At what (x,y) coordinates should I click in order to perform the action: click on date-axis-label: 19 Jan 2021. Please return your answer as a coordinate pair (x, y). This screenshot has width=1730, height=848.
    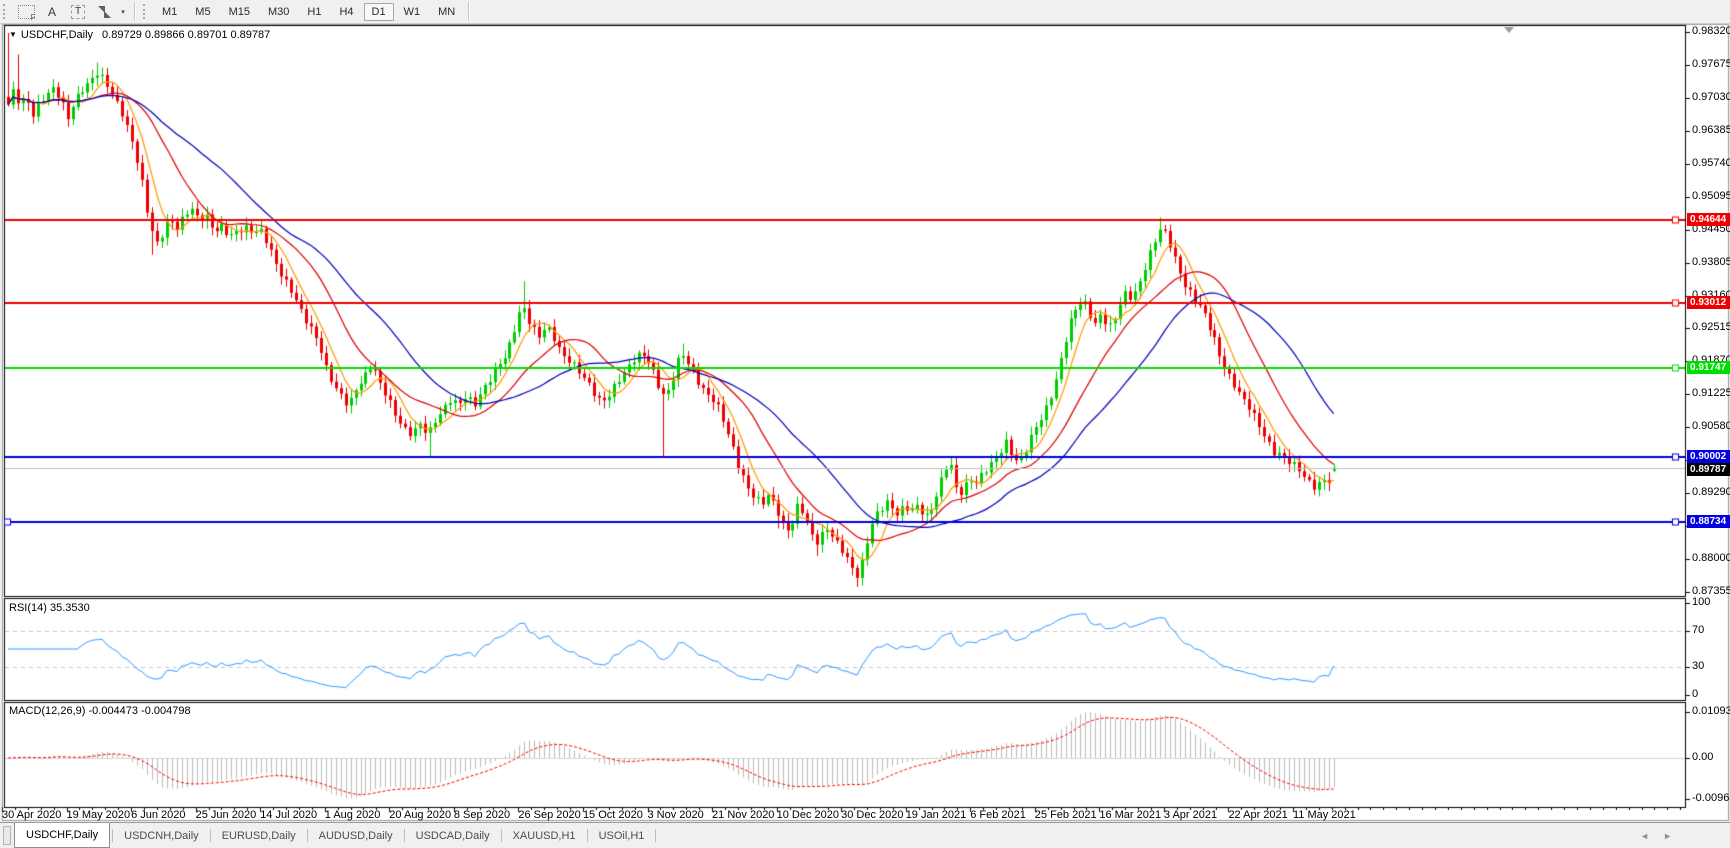
    Looking at the image, I should click on (936, 815).